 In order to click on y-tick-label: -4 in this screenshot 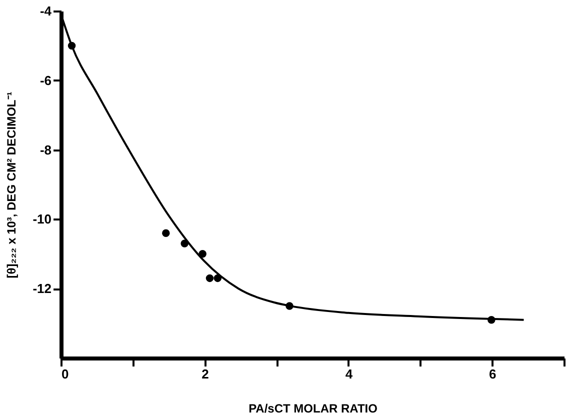, I will do `click(46, 11)`.